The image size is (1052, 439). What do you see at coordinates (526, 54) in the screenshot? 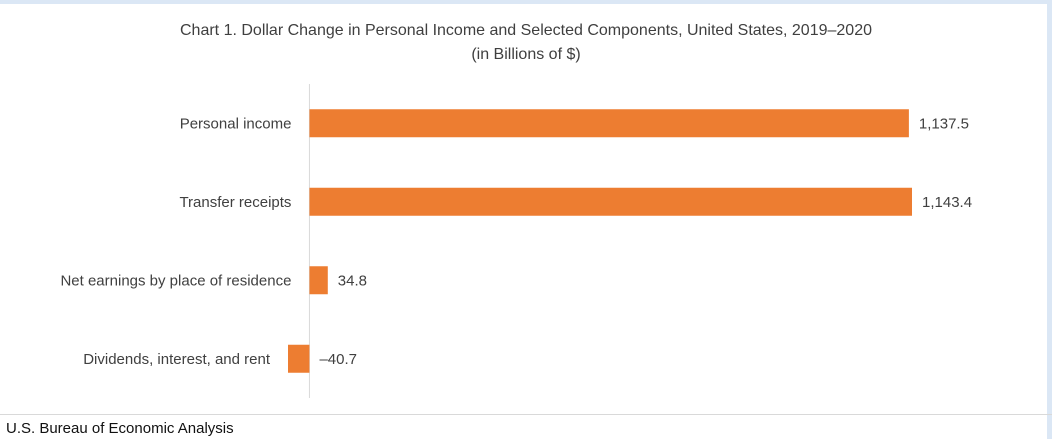
I see `chart-subtitle: (in Billions of $)` at bounding box center [526, 54].